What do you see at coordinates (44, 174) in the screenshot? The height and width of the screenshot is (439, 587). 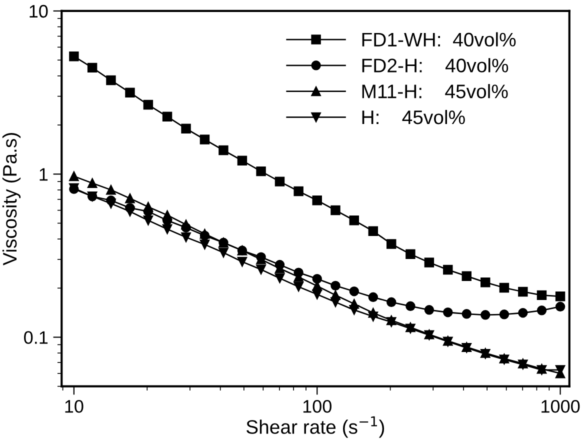 I see `y-tick-label: 1` at bounding box center [44, 174].